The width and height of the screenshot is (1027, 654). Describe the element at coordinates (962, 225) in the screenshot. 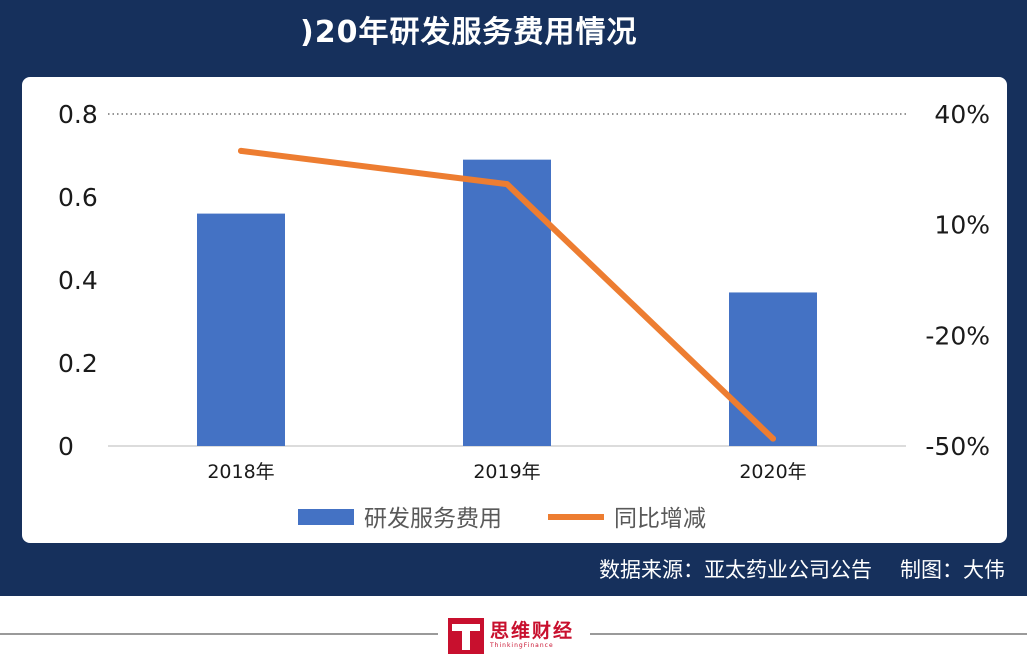

I see `y-right-tick-label: 10%` at that location.